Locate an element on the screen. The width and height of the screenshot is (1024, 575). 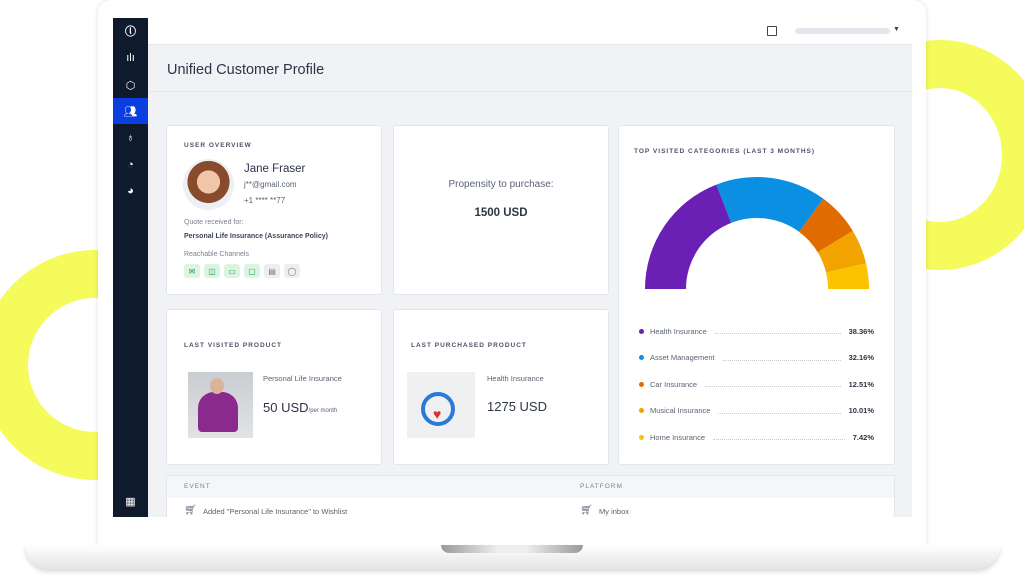
user-email: j**@gmail.com is located at coordinates (270, 184).